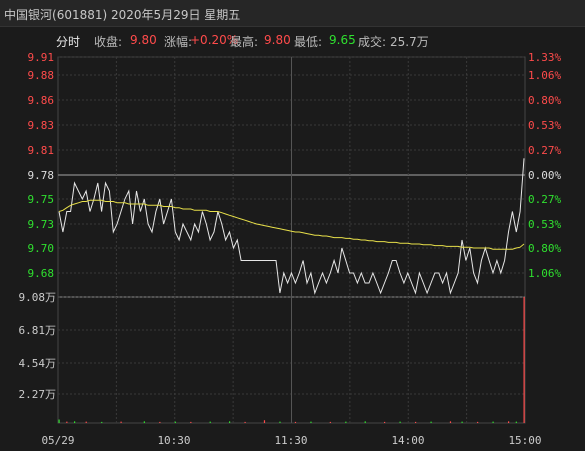 Image resolution: width=585 pixels, height=451 pixels. Describe the element at coordinates (41, 248) in the screenshot. I see `price-tick-label: 9.70` at that location.